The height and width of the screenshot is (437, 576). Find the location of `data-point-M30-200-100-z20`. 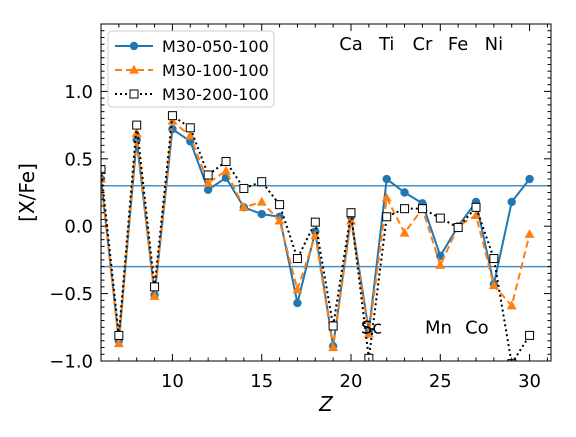

data-point-M30-200-100-z20 is located at coordinates (351, 213).